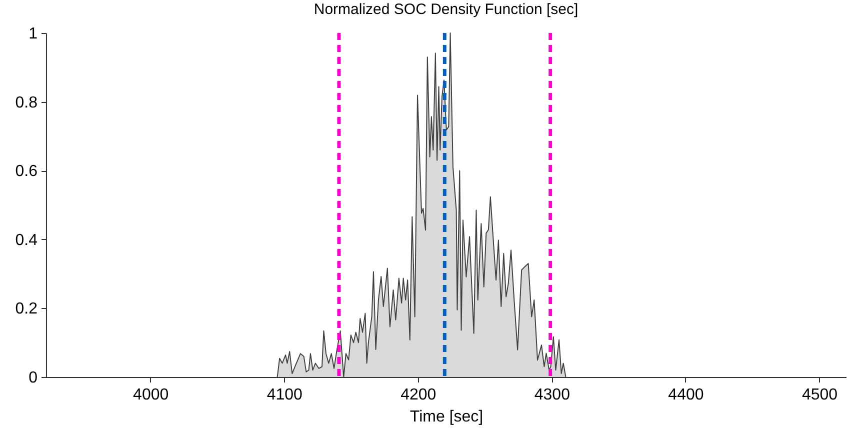  I want to click on chart-title: Normalized SOC Density Function [sec], so click(446, 9).